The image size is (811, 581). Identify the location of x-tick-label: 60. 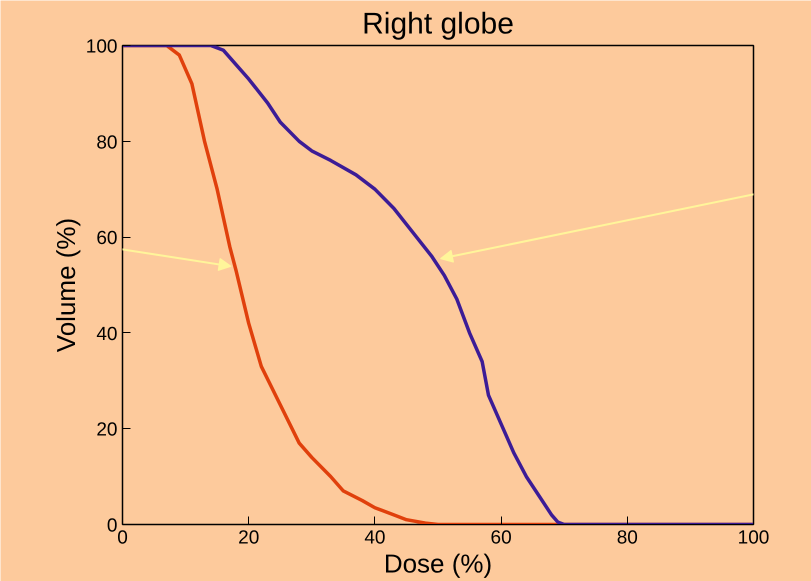
(501, 538).